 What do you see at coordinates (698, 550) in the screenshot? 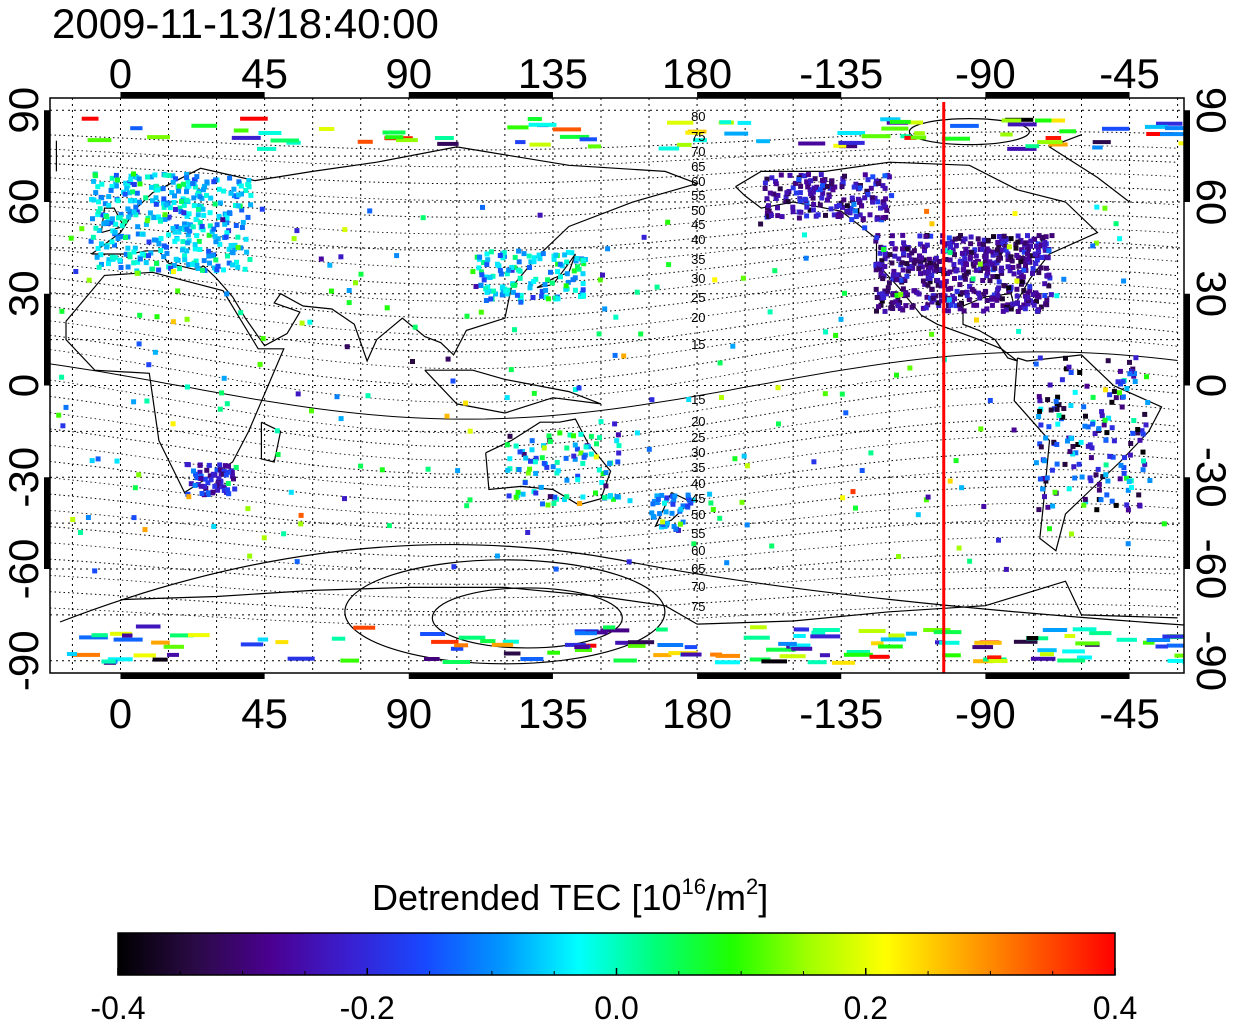
I see `contour-label: 60` at bounding box center [698, 550].